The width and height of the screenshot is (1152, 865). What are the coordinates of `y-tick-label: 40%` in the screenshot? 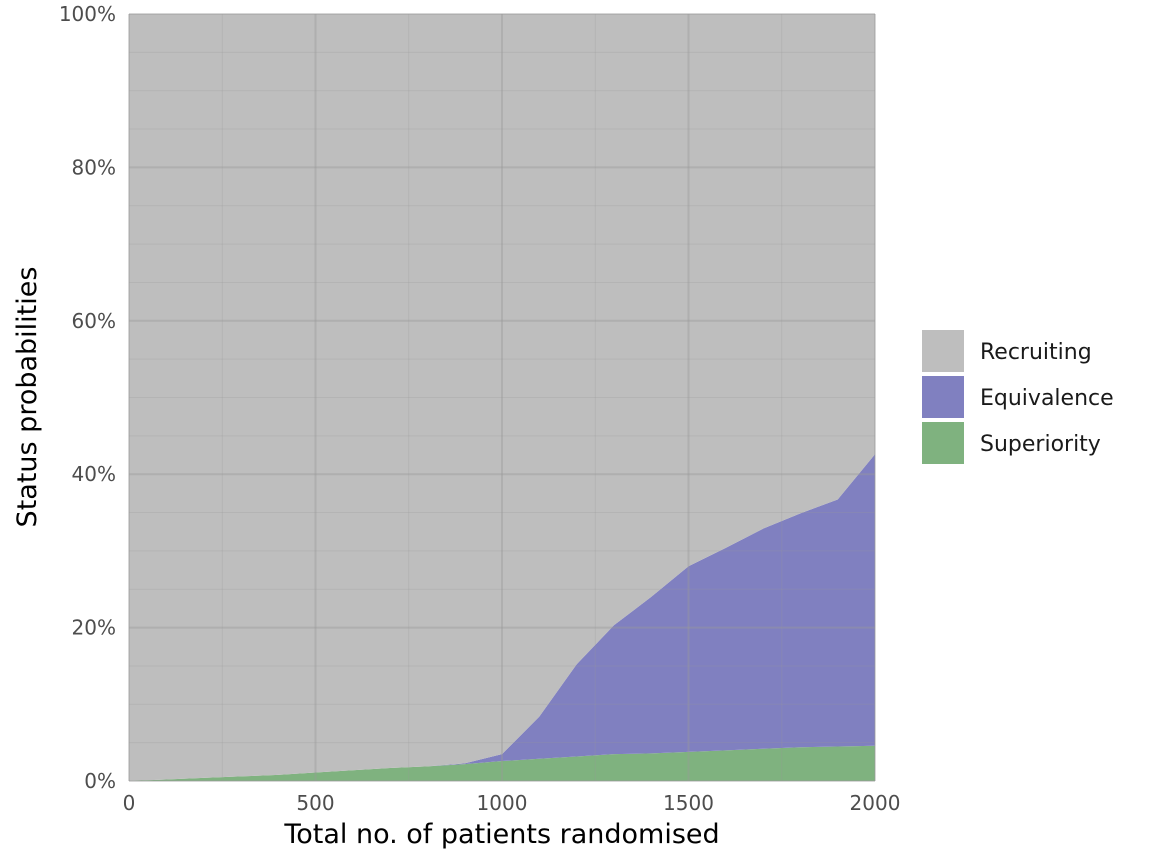 It's located at (94, 474).